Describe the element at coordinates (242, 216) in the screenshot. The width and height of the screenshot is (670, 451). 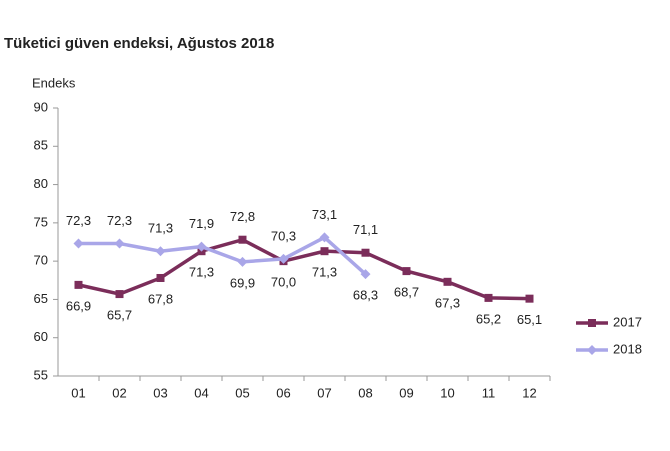
I see `value-label: 72,8` at that location.